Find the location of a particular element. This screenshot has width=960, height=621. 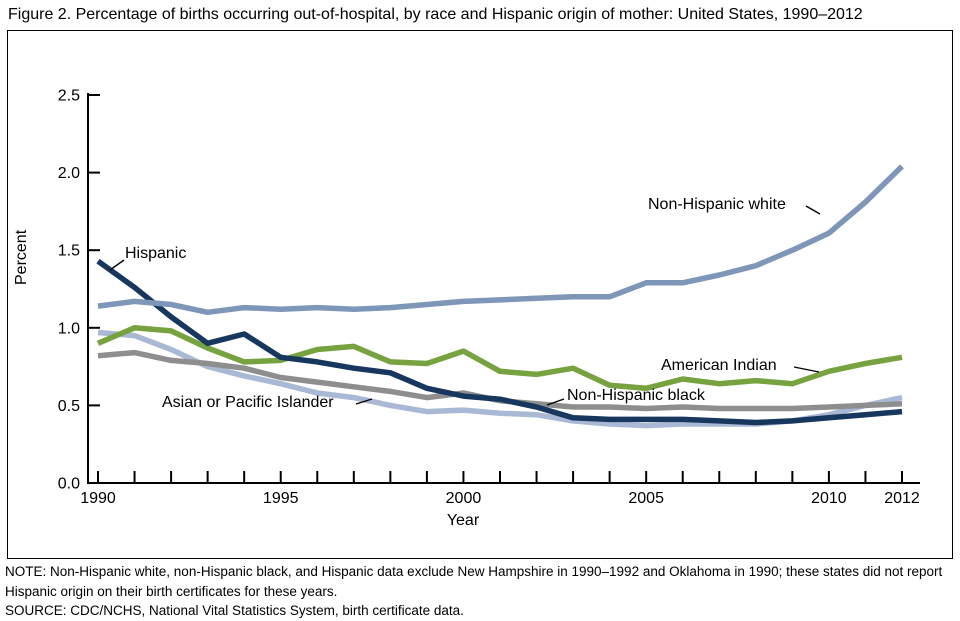

series-label-asian-pacific-islander: Asian or Pacific Islander is located at coordinates (248, 402).